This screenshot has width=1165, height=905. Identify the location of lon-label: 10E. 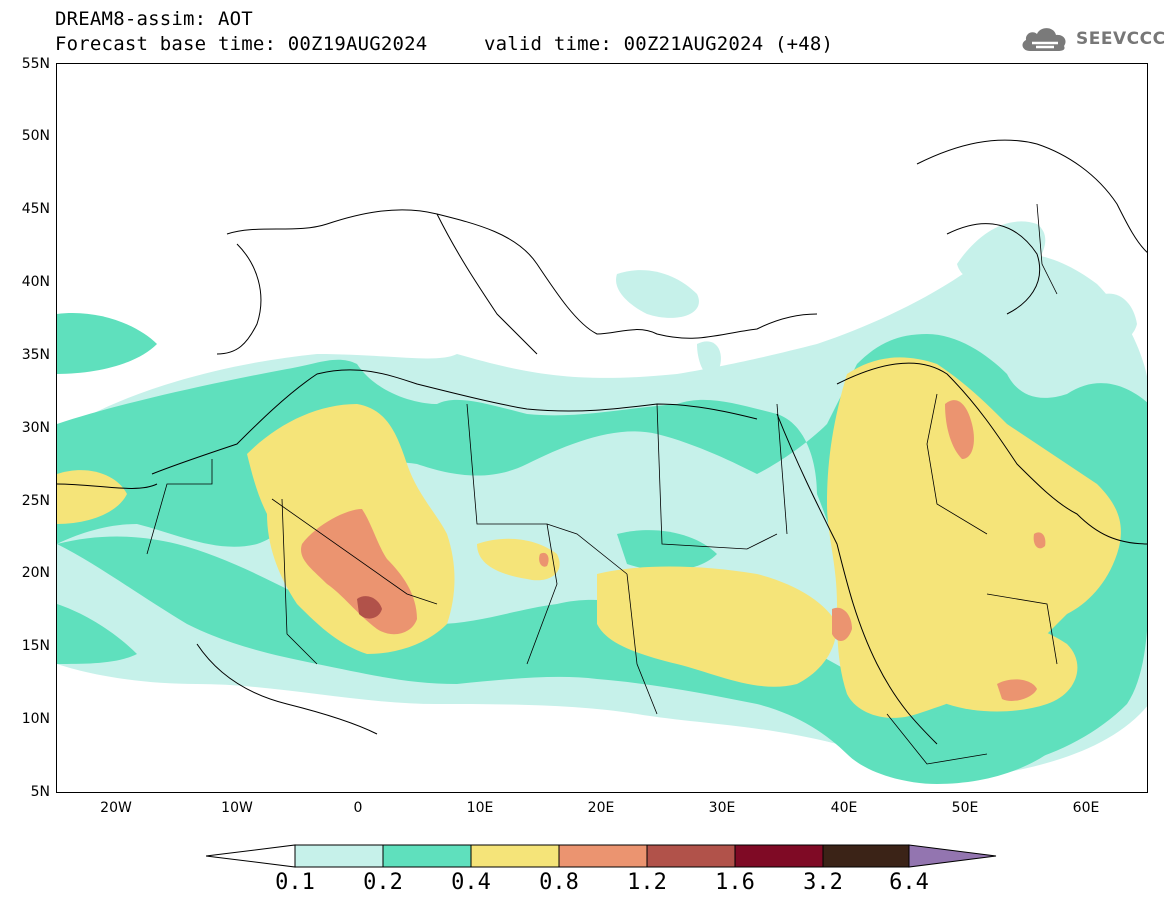
(480, 808).